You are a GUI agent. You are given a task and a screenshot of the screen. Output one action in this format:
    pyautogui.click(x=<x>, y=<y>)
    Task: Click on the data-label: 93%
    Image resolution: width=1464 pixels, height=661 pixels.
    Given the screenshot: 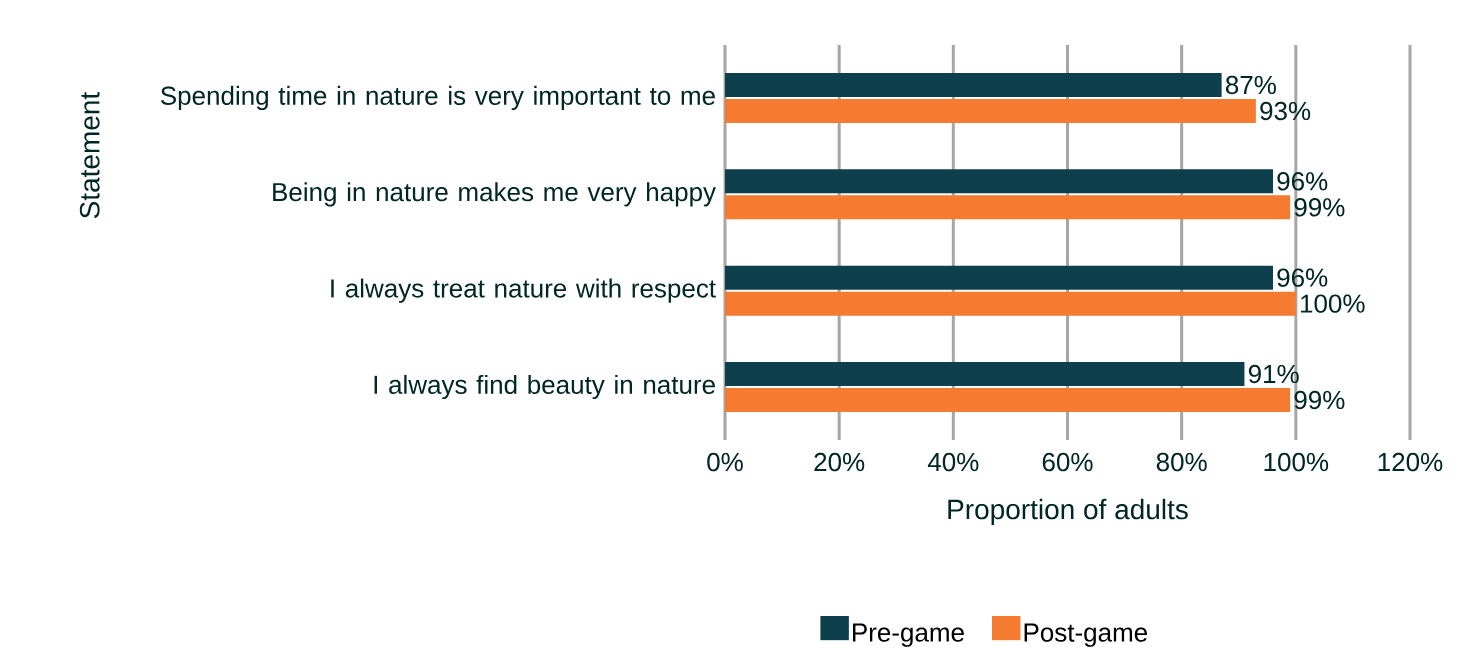 What is the action you would take?
    pyautogui.click(x=1285, y=111)
    